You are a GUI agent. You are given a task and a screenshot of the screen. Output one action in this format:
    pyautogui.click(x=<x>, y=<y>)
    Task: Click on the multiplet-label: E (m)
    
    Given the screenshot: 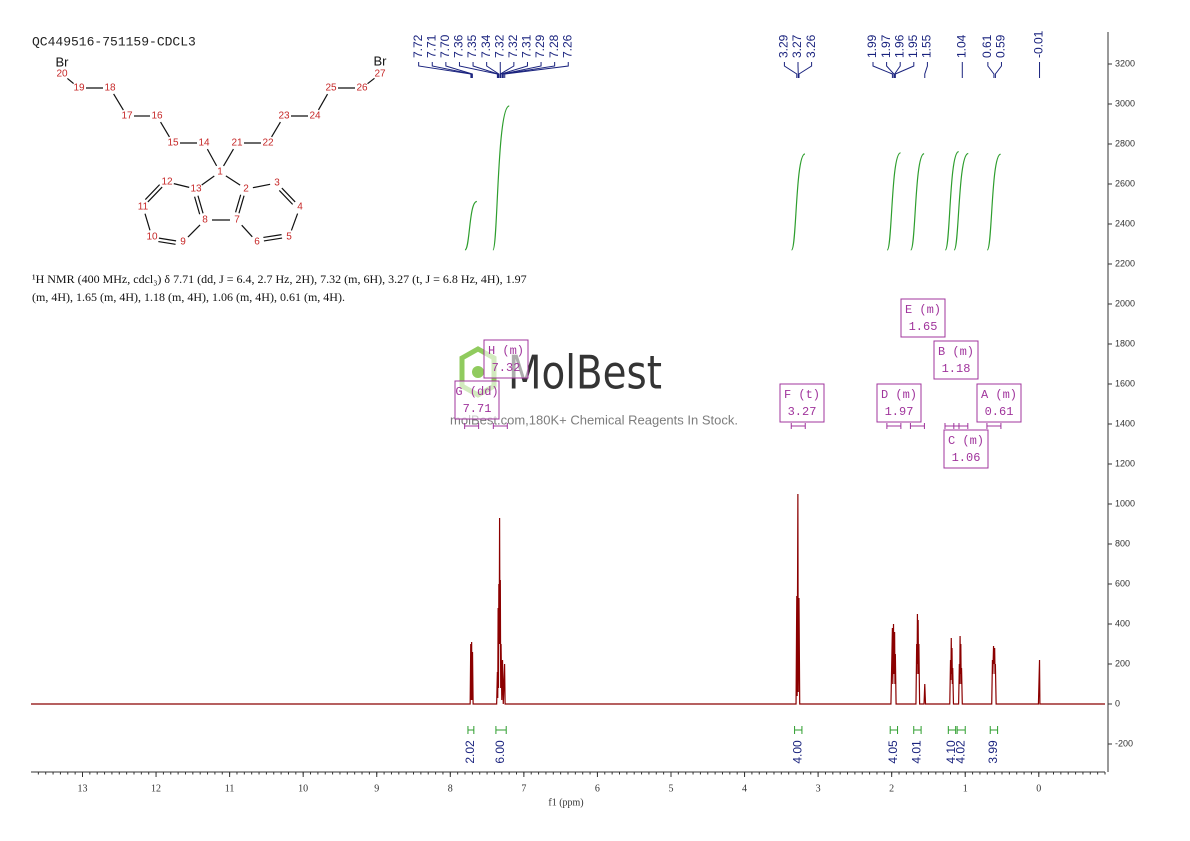 What is the action you would take?
    pyautogui.click(x=923, y=310)
    